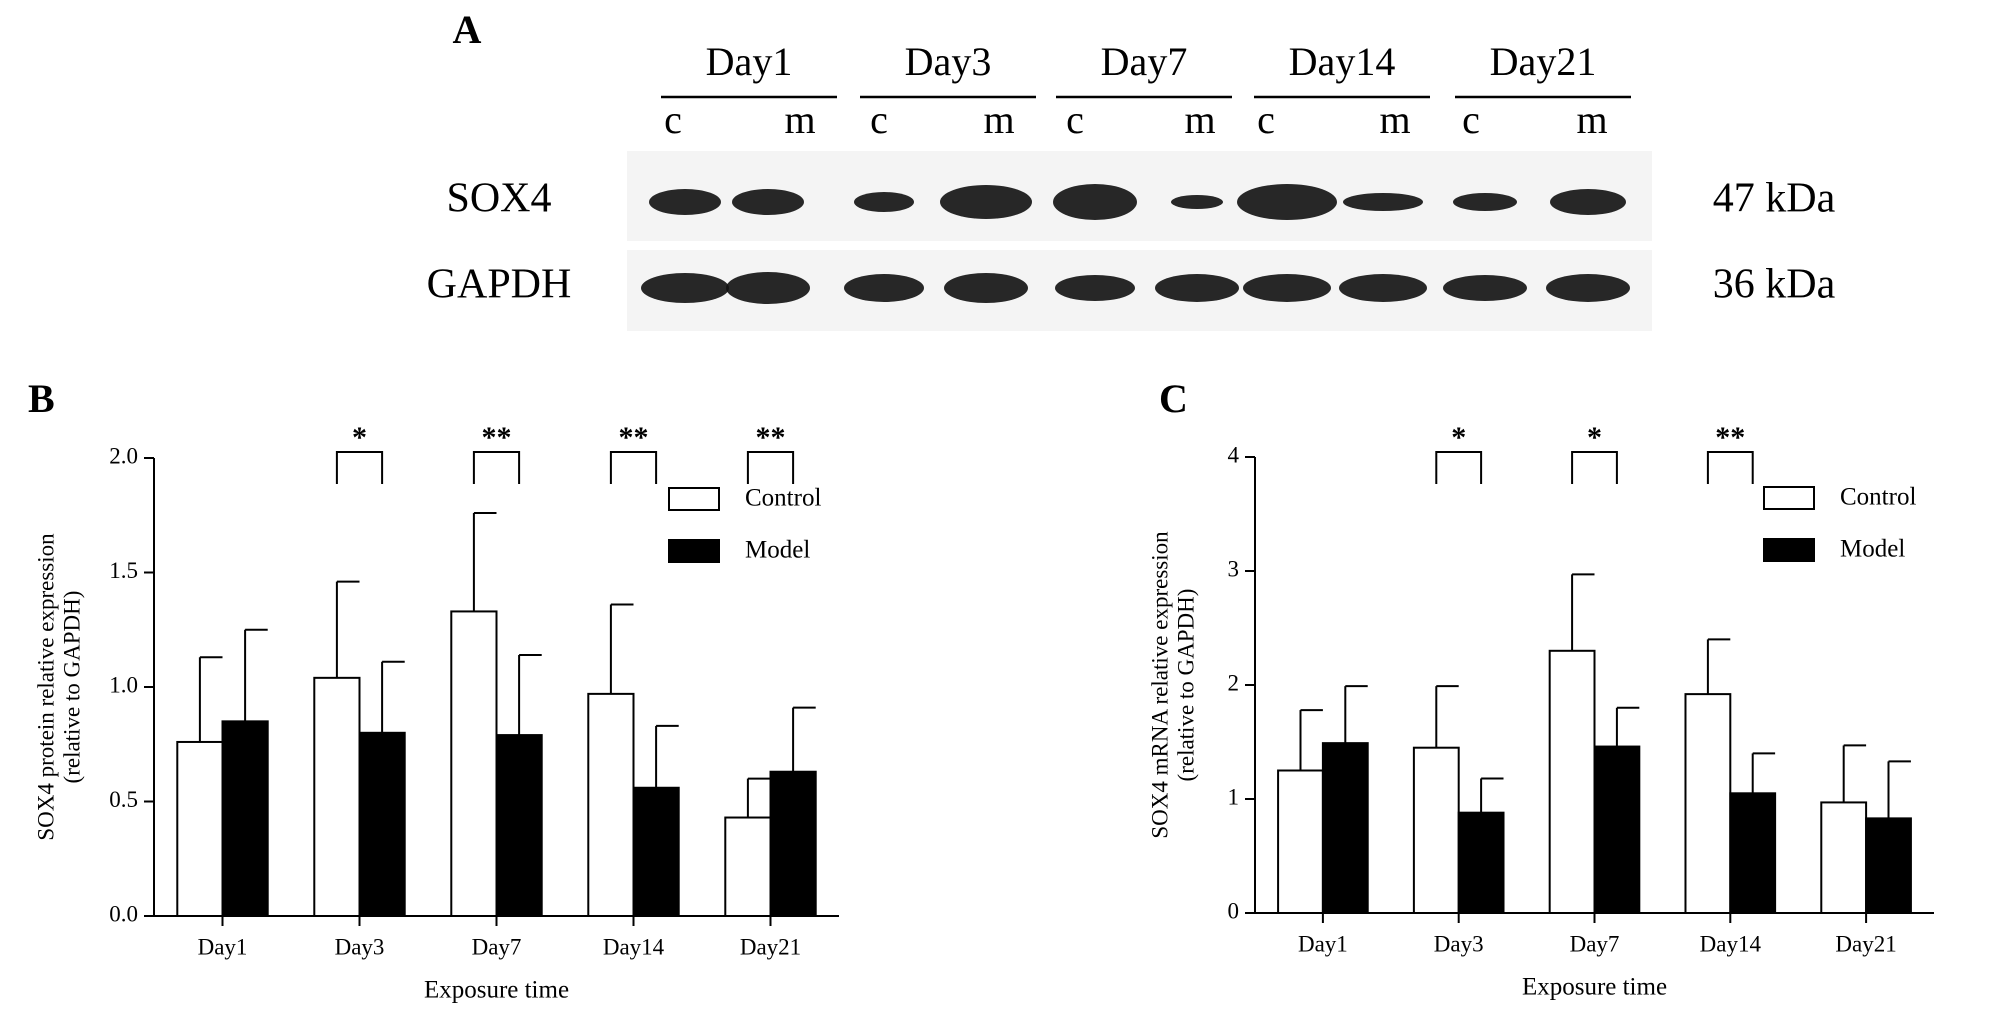  Describe the element at coordinates (1159, 685) in the screenshot. I see `y-axis-label: SOX4 mRNA relative expression` at that location.